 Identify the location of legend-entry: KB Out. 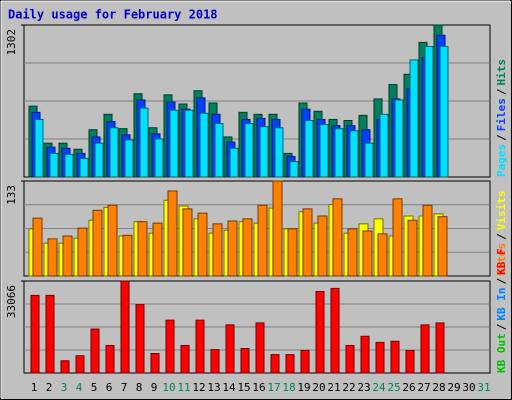
(501, 353).